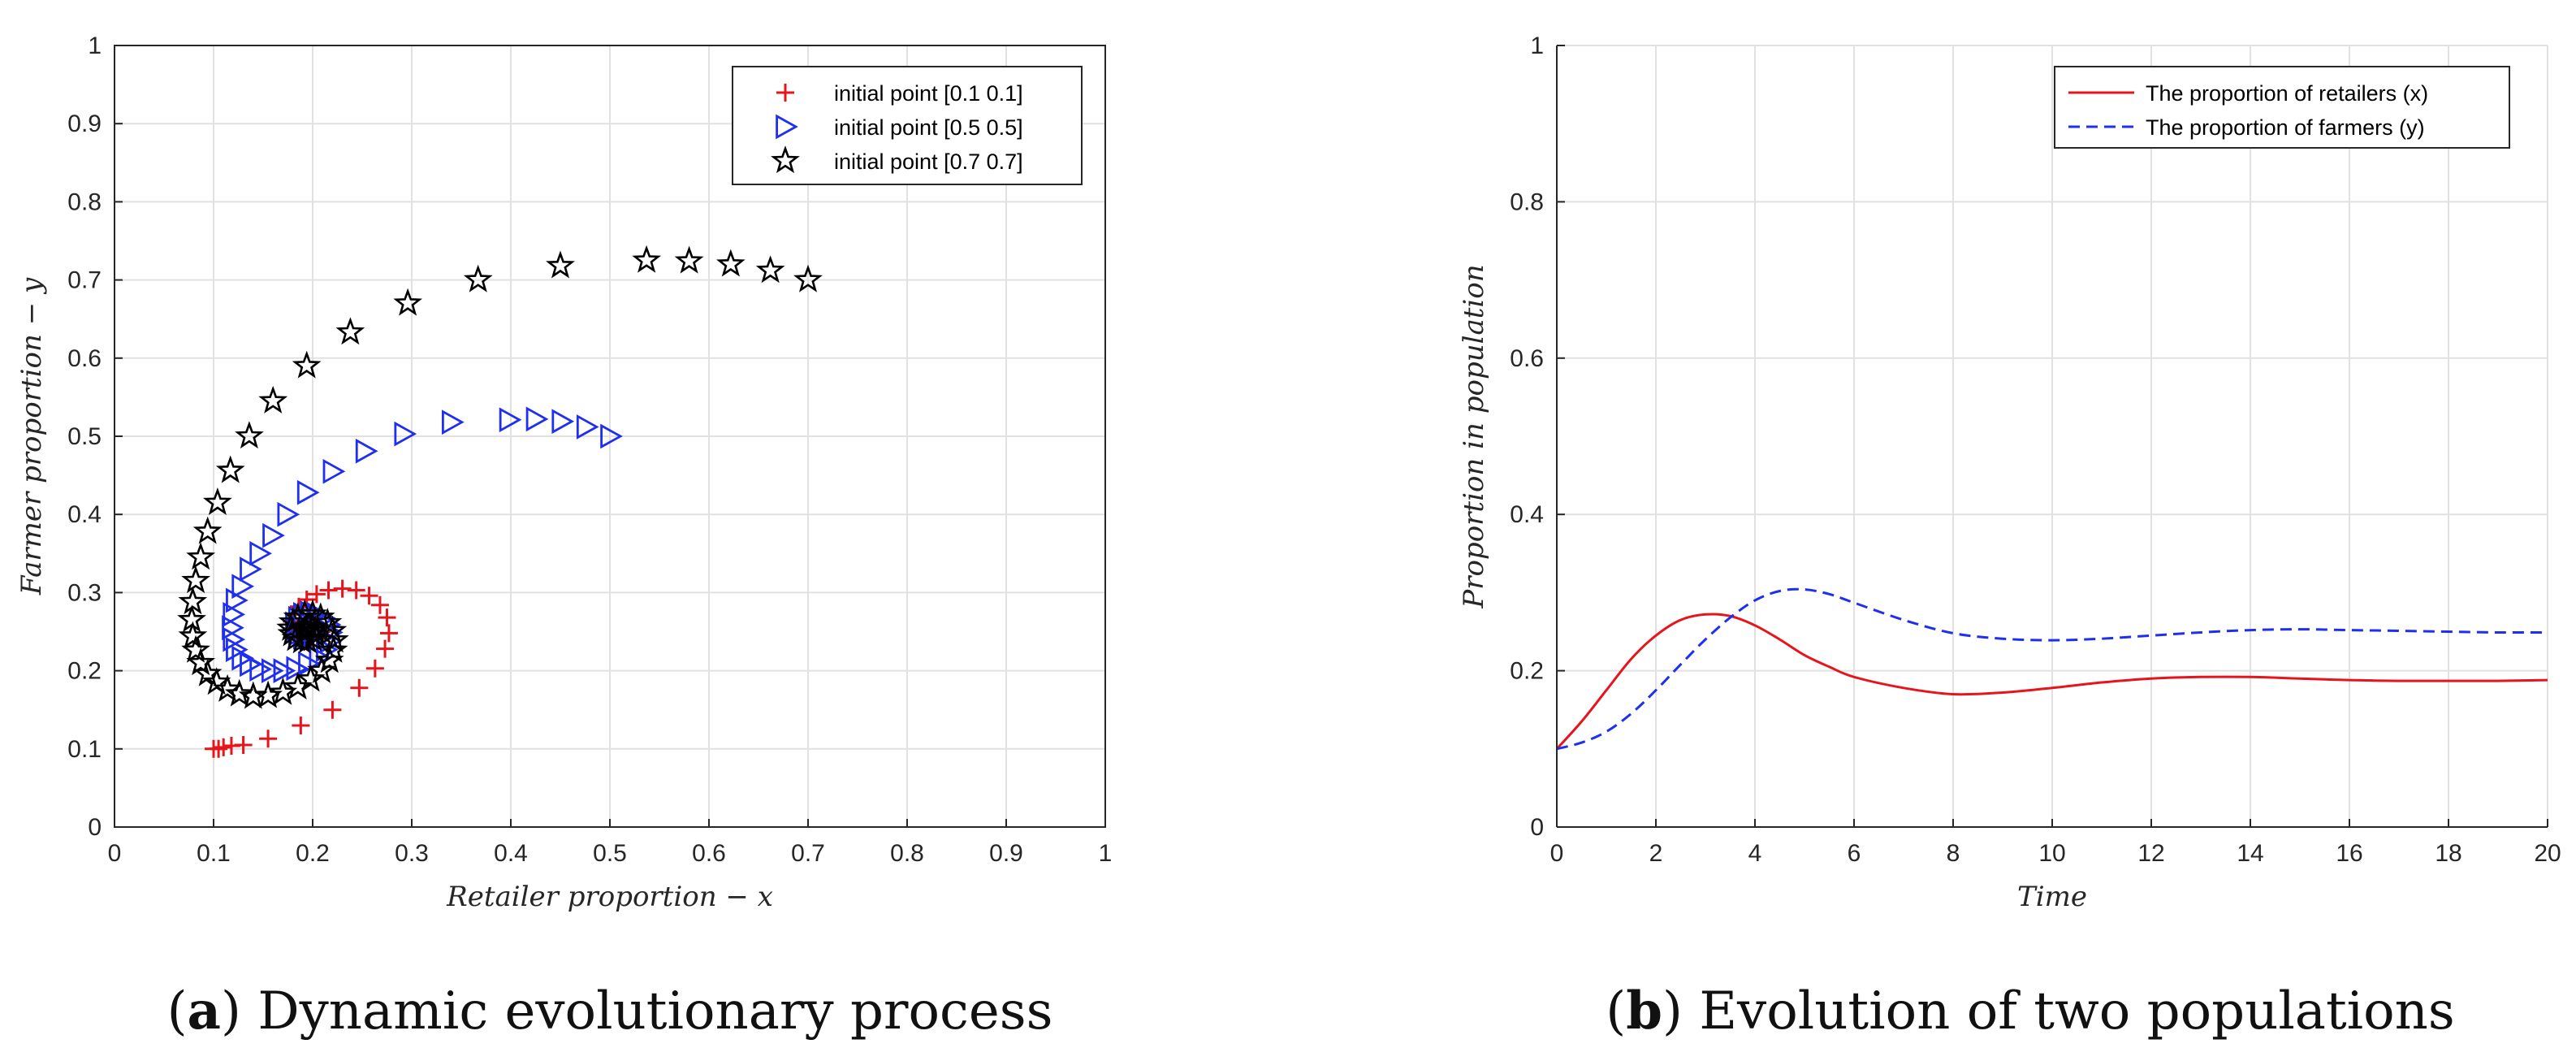 The image size is (2576, 1061). What do you see at coordinates (2076, 1012) in the screenshot?
I see `panel-b-caption-text: Evolution of two populations` at bounding box center [2076, 1012].